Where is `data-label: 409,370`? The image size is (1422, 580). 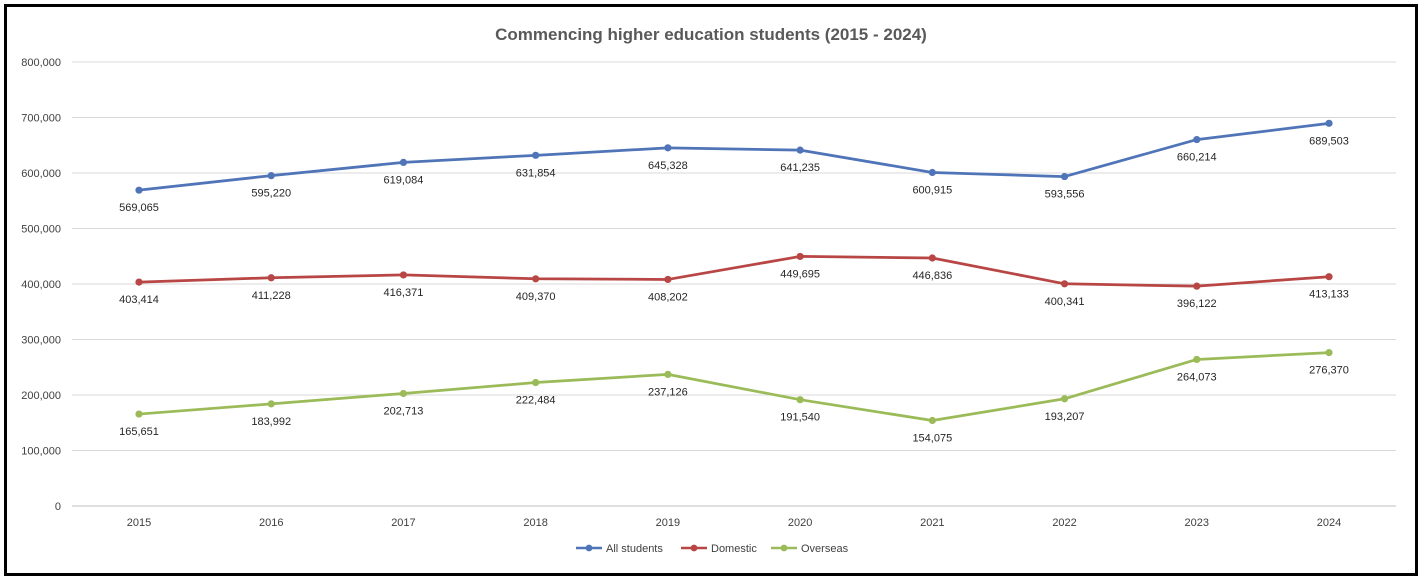 data-label: 409,370 is located at coordinates (536, 297).